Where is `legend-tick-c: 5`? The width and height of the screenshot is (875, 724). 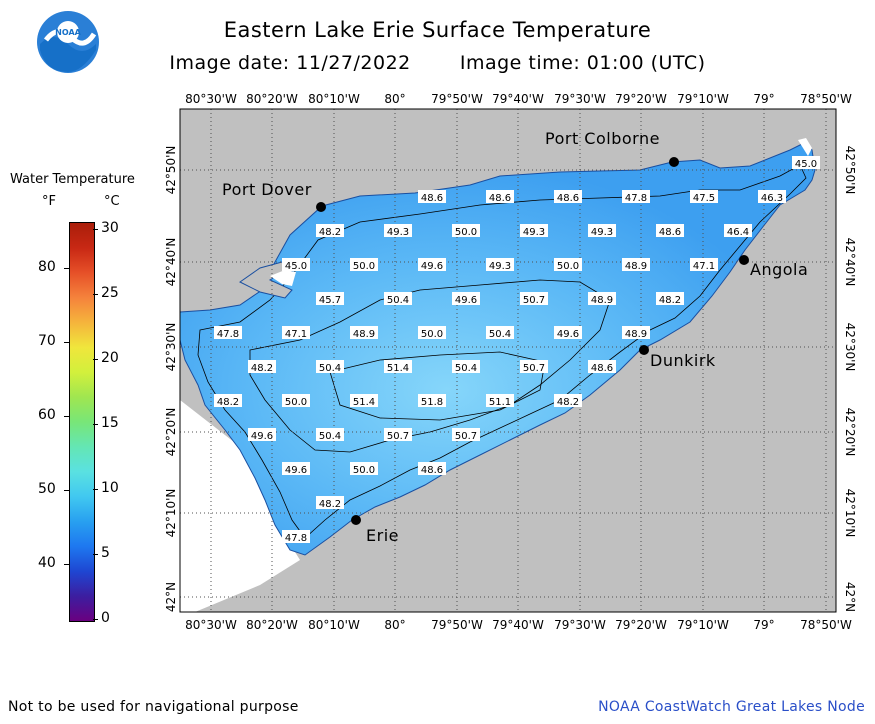
legend-tick-c: 5 is located at coordinates (105, 553).